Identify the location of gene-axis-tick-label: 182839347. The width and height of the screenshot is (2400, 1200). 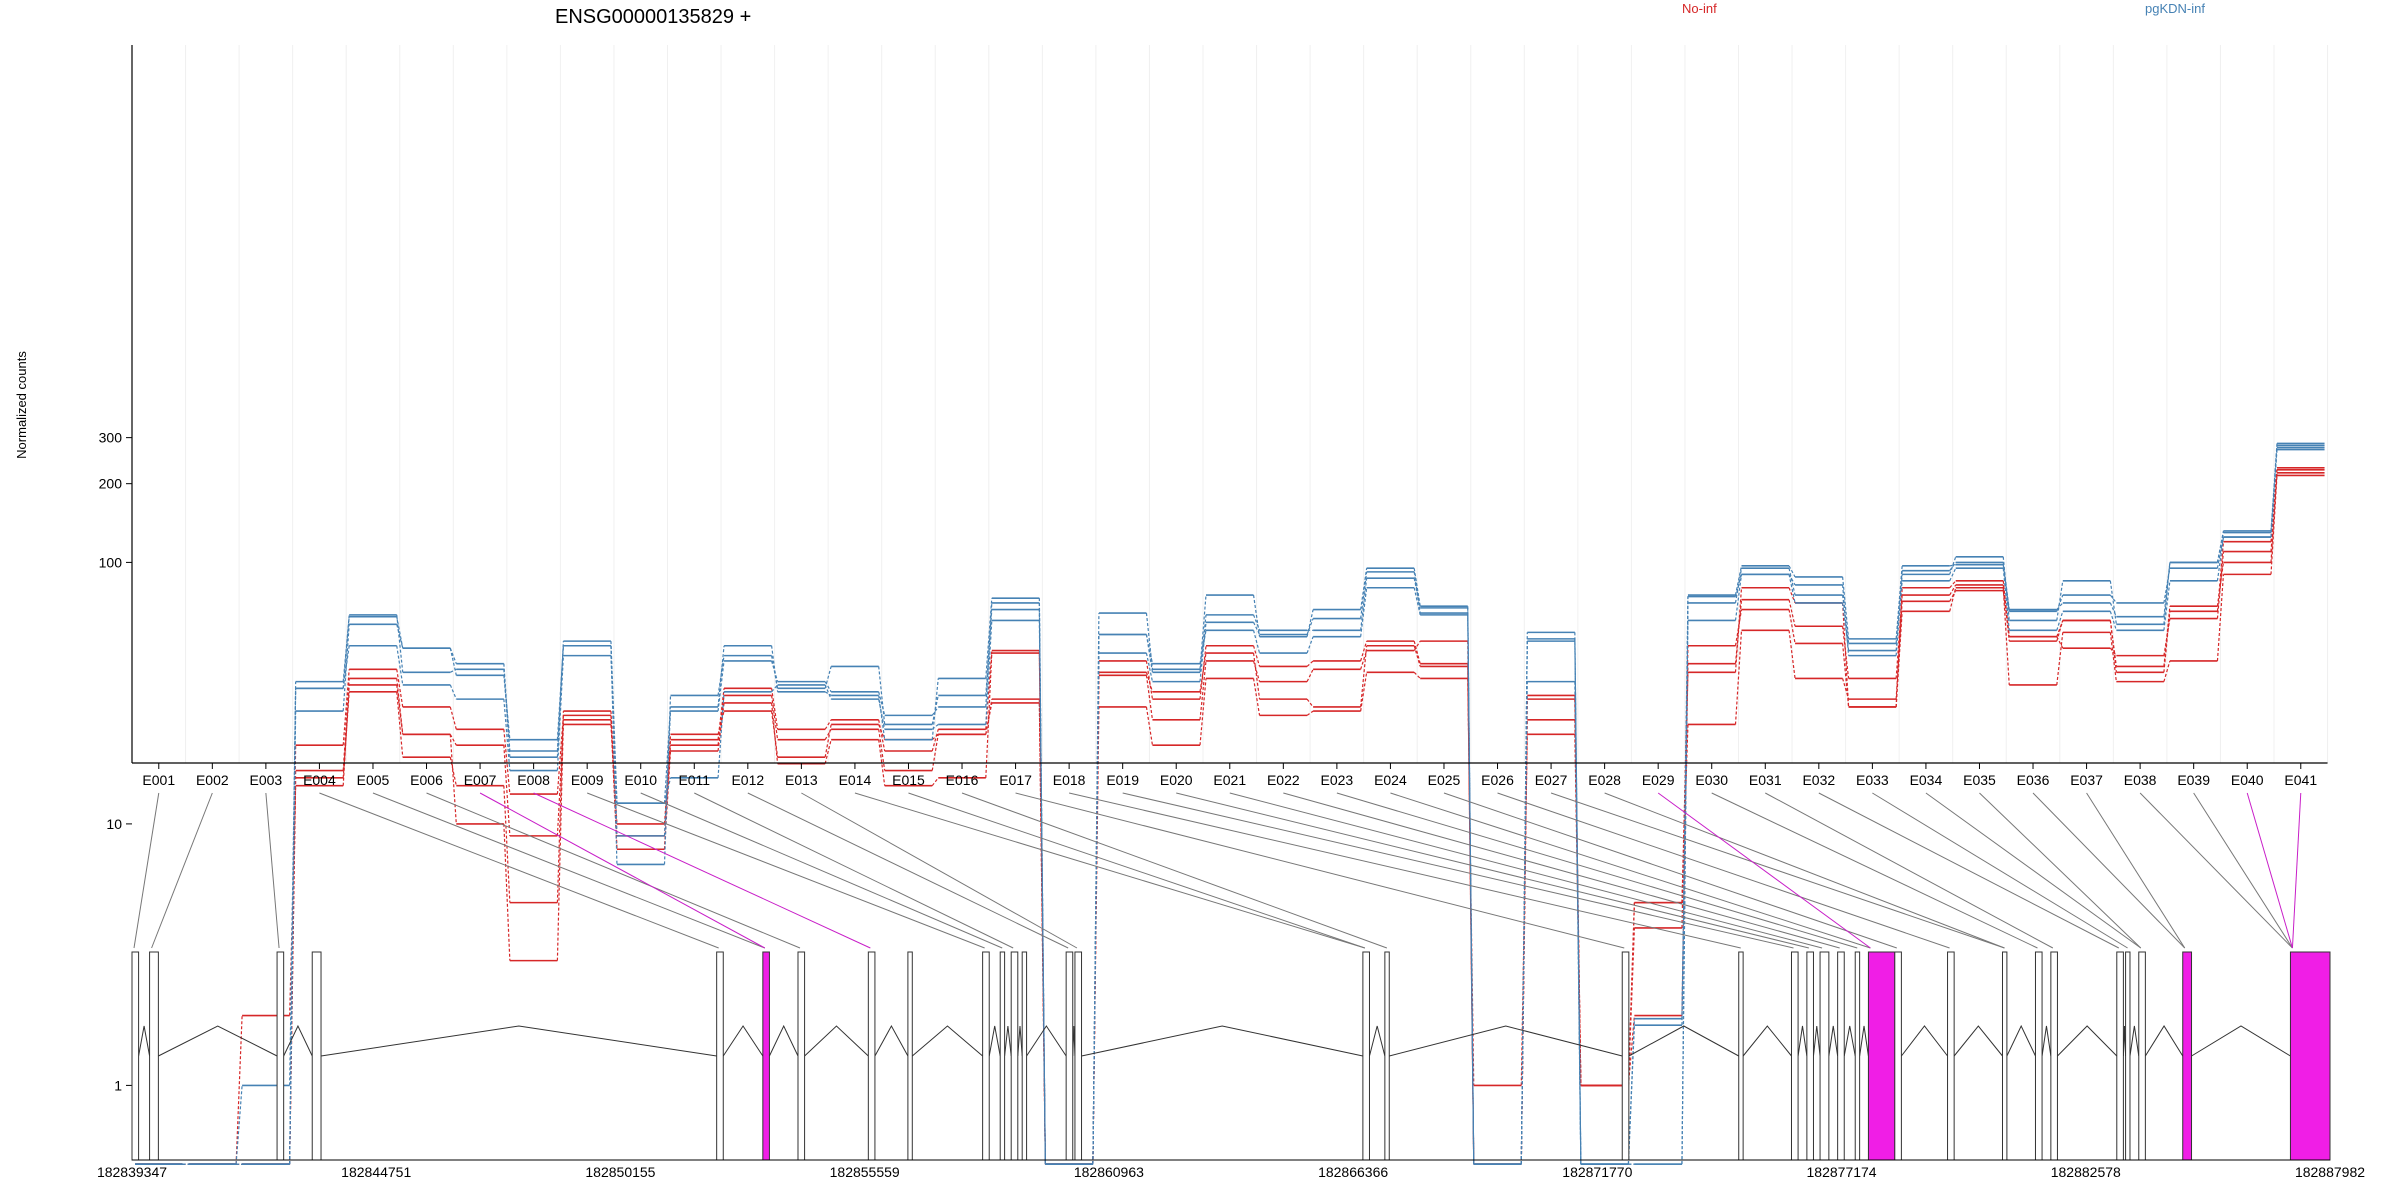
(132, 1172).